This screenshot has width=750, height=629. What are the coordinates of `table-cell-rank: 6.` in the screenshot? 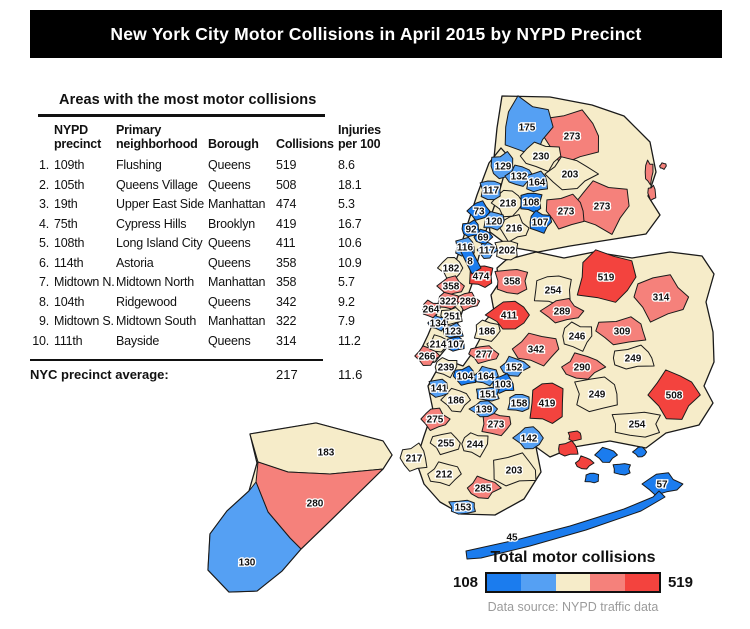 It's located at (43, 262).